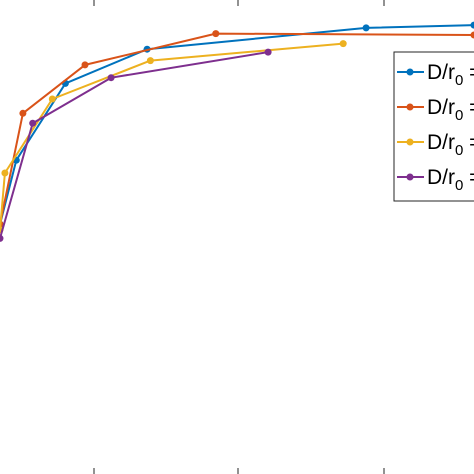 The height and width of the screenshot is (474, 474). What do you see at coordinates (468, 107) in the screenshot?
I see `legend-label-suffix-1: =` at bounding box center [468, 107].